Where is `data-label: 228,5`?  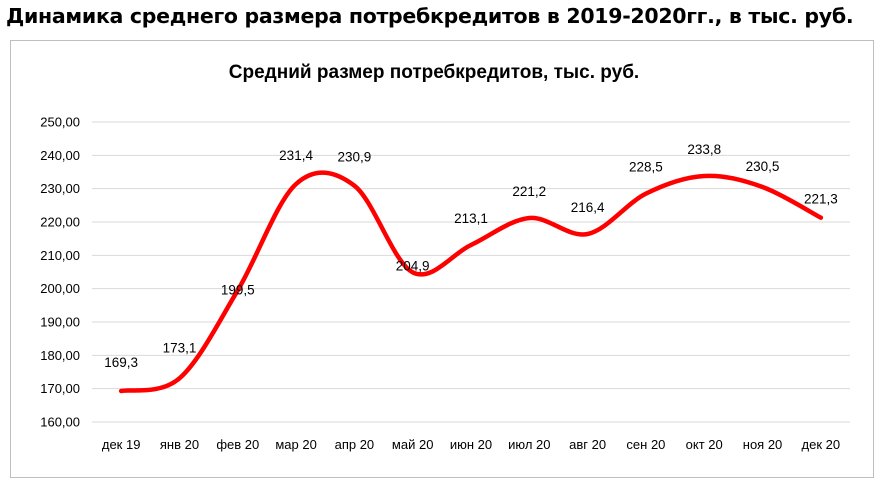
data-label: 228,5 is located at coordinates (646, 167).